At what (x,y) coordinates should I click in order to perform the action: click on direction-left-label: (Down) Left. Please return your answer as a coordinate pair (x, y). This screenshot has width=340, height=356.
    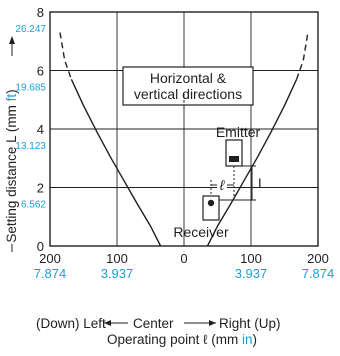
    Looking at the image, I should click on (71, 323).